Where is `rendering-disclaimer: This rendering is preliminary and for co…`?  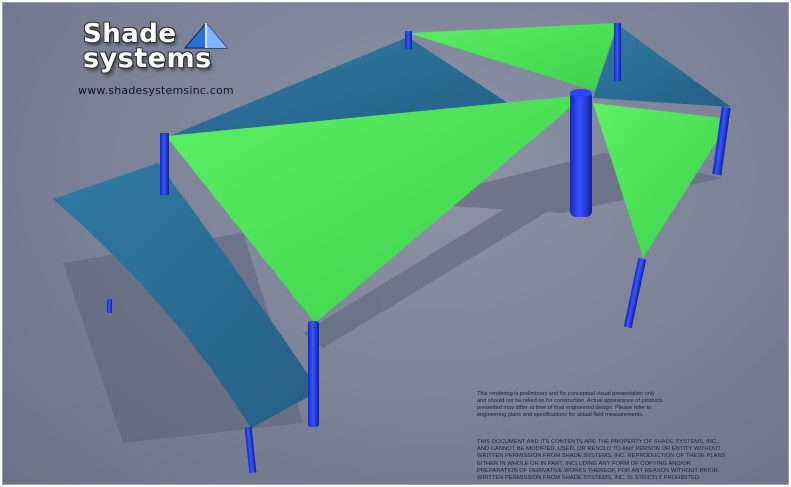 rendering-disclaimer: This rendering is preliminary and for co… is located at coordinates (627, 405).